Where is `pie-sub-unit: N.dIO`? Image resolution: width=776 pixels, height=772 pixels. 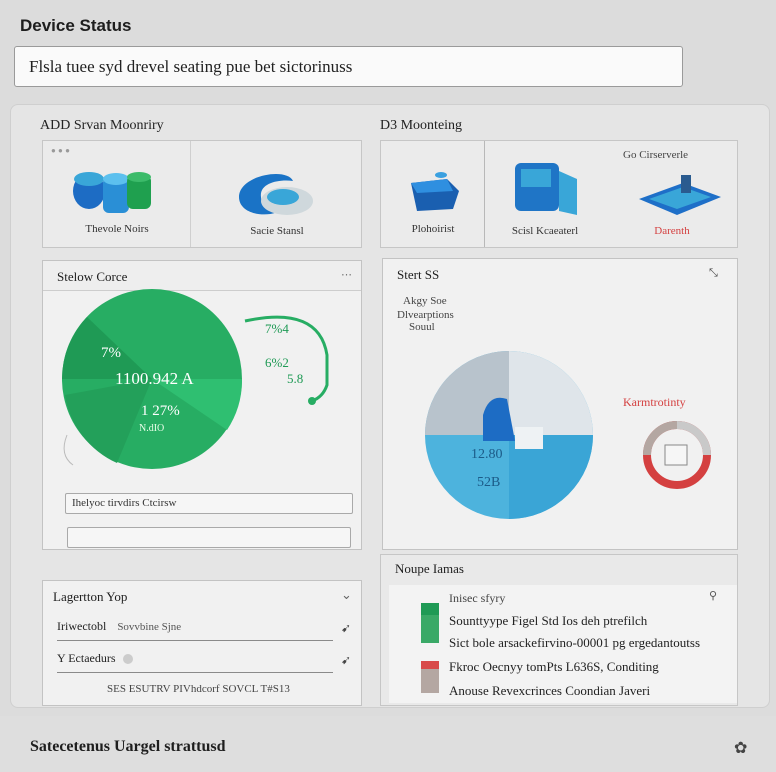
pie-sub-unit: N.dIO is located at coordinates (152, 428).